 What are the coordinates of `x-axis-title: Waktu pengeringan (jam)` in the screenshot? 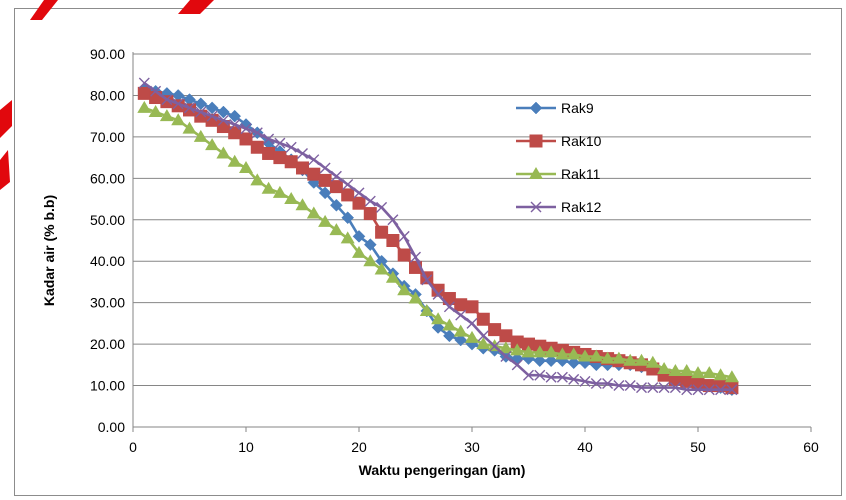 It's located at (442, 470).